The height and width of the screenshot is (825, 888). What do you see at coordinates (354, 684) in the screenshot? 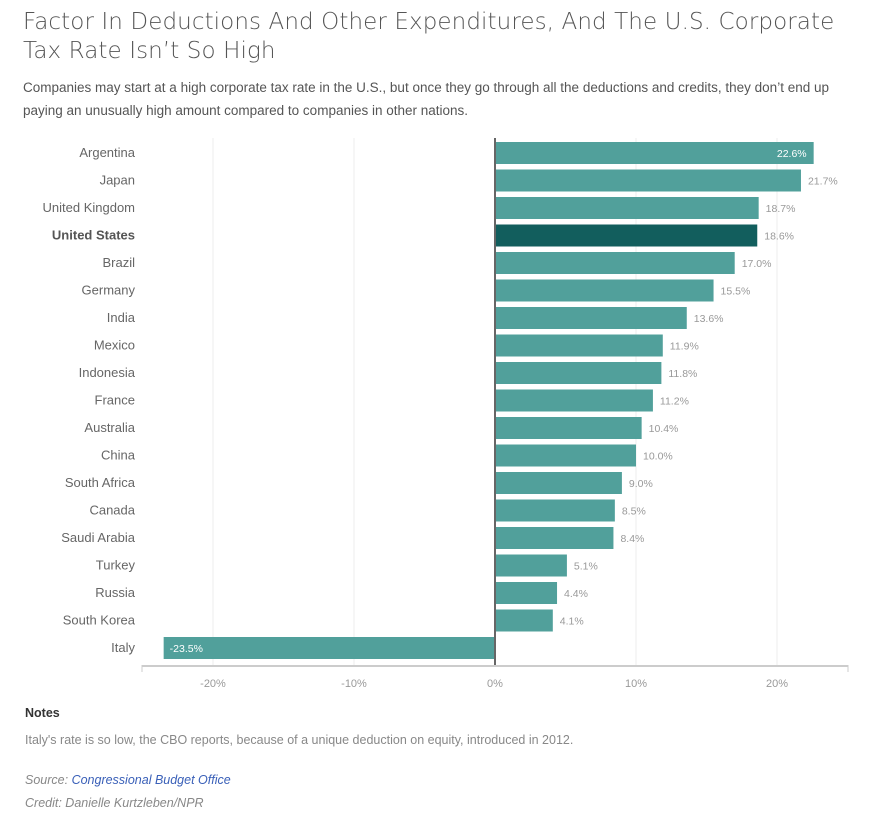
I see `x-tick-label: -10%` at bounding box center [354, 684].